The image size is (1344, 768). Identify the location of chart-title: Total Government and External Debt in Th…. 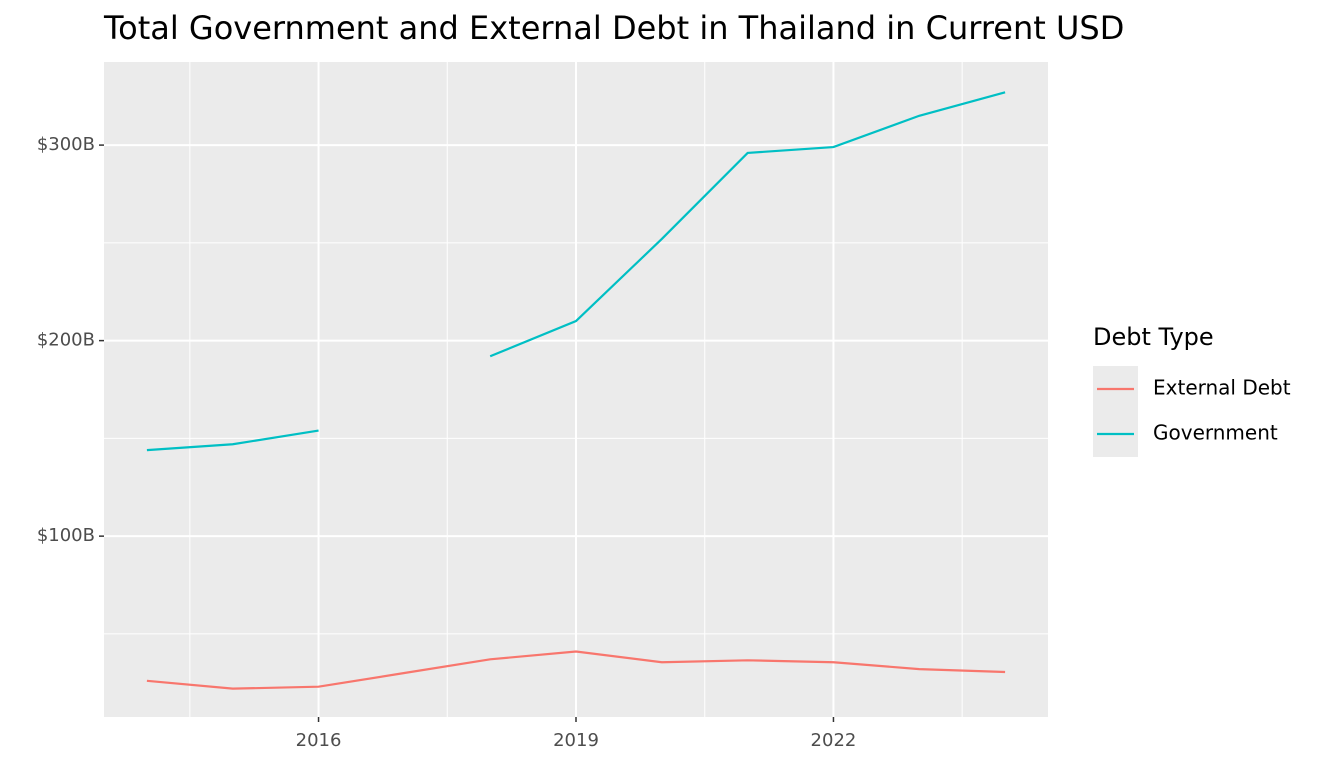
(613, 28).